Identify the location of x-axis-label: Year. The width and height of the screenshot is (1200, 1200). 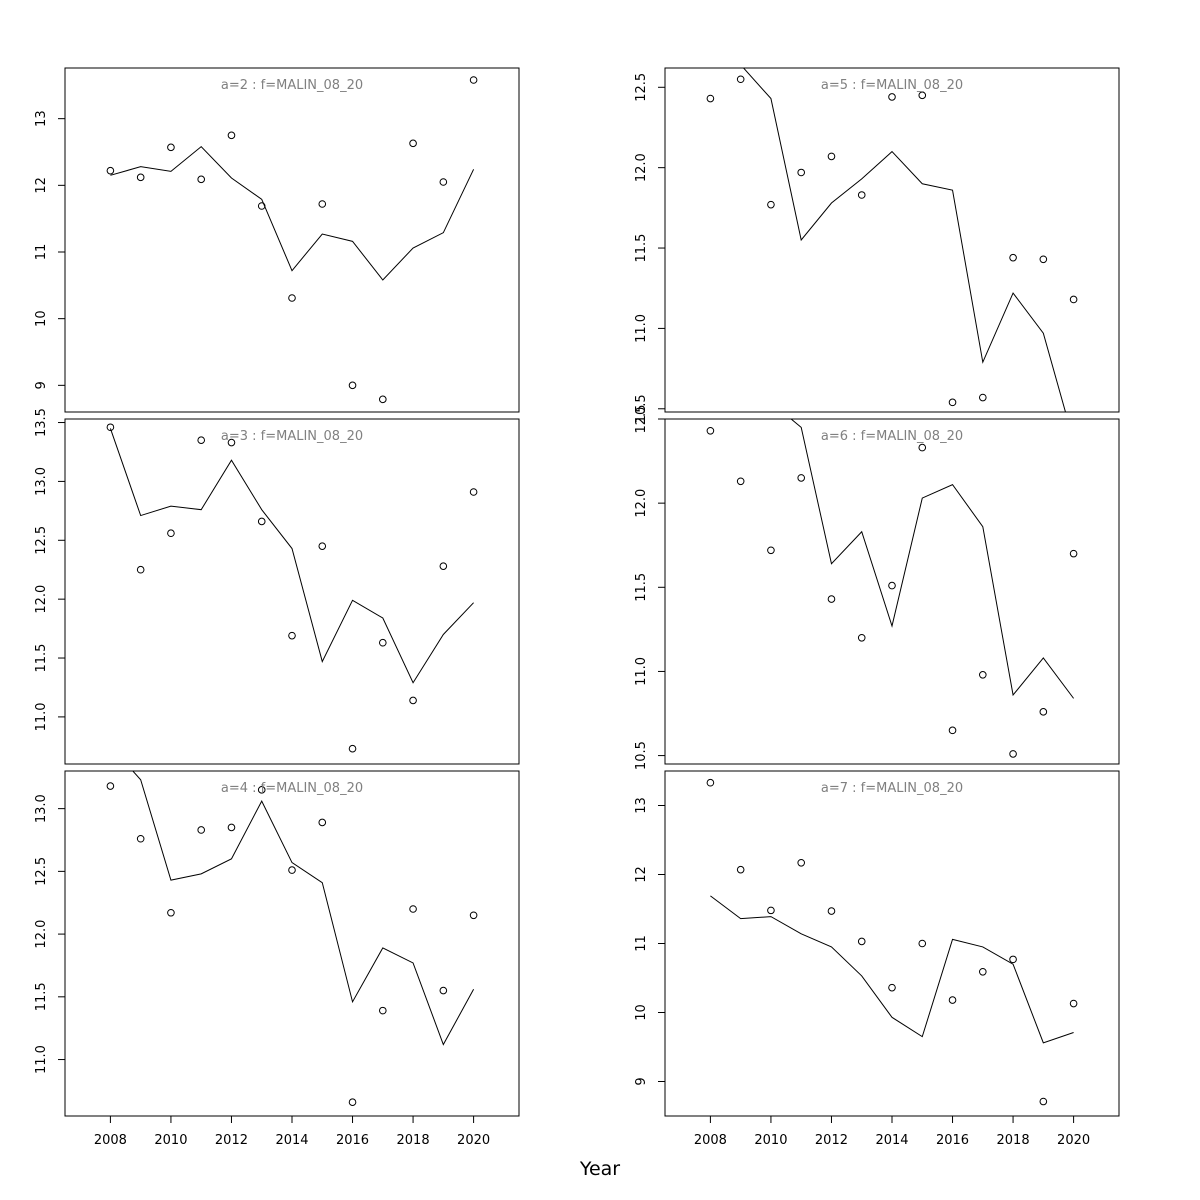
(600, 1169).